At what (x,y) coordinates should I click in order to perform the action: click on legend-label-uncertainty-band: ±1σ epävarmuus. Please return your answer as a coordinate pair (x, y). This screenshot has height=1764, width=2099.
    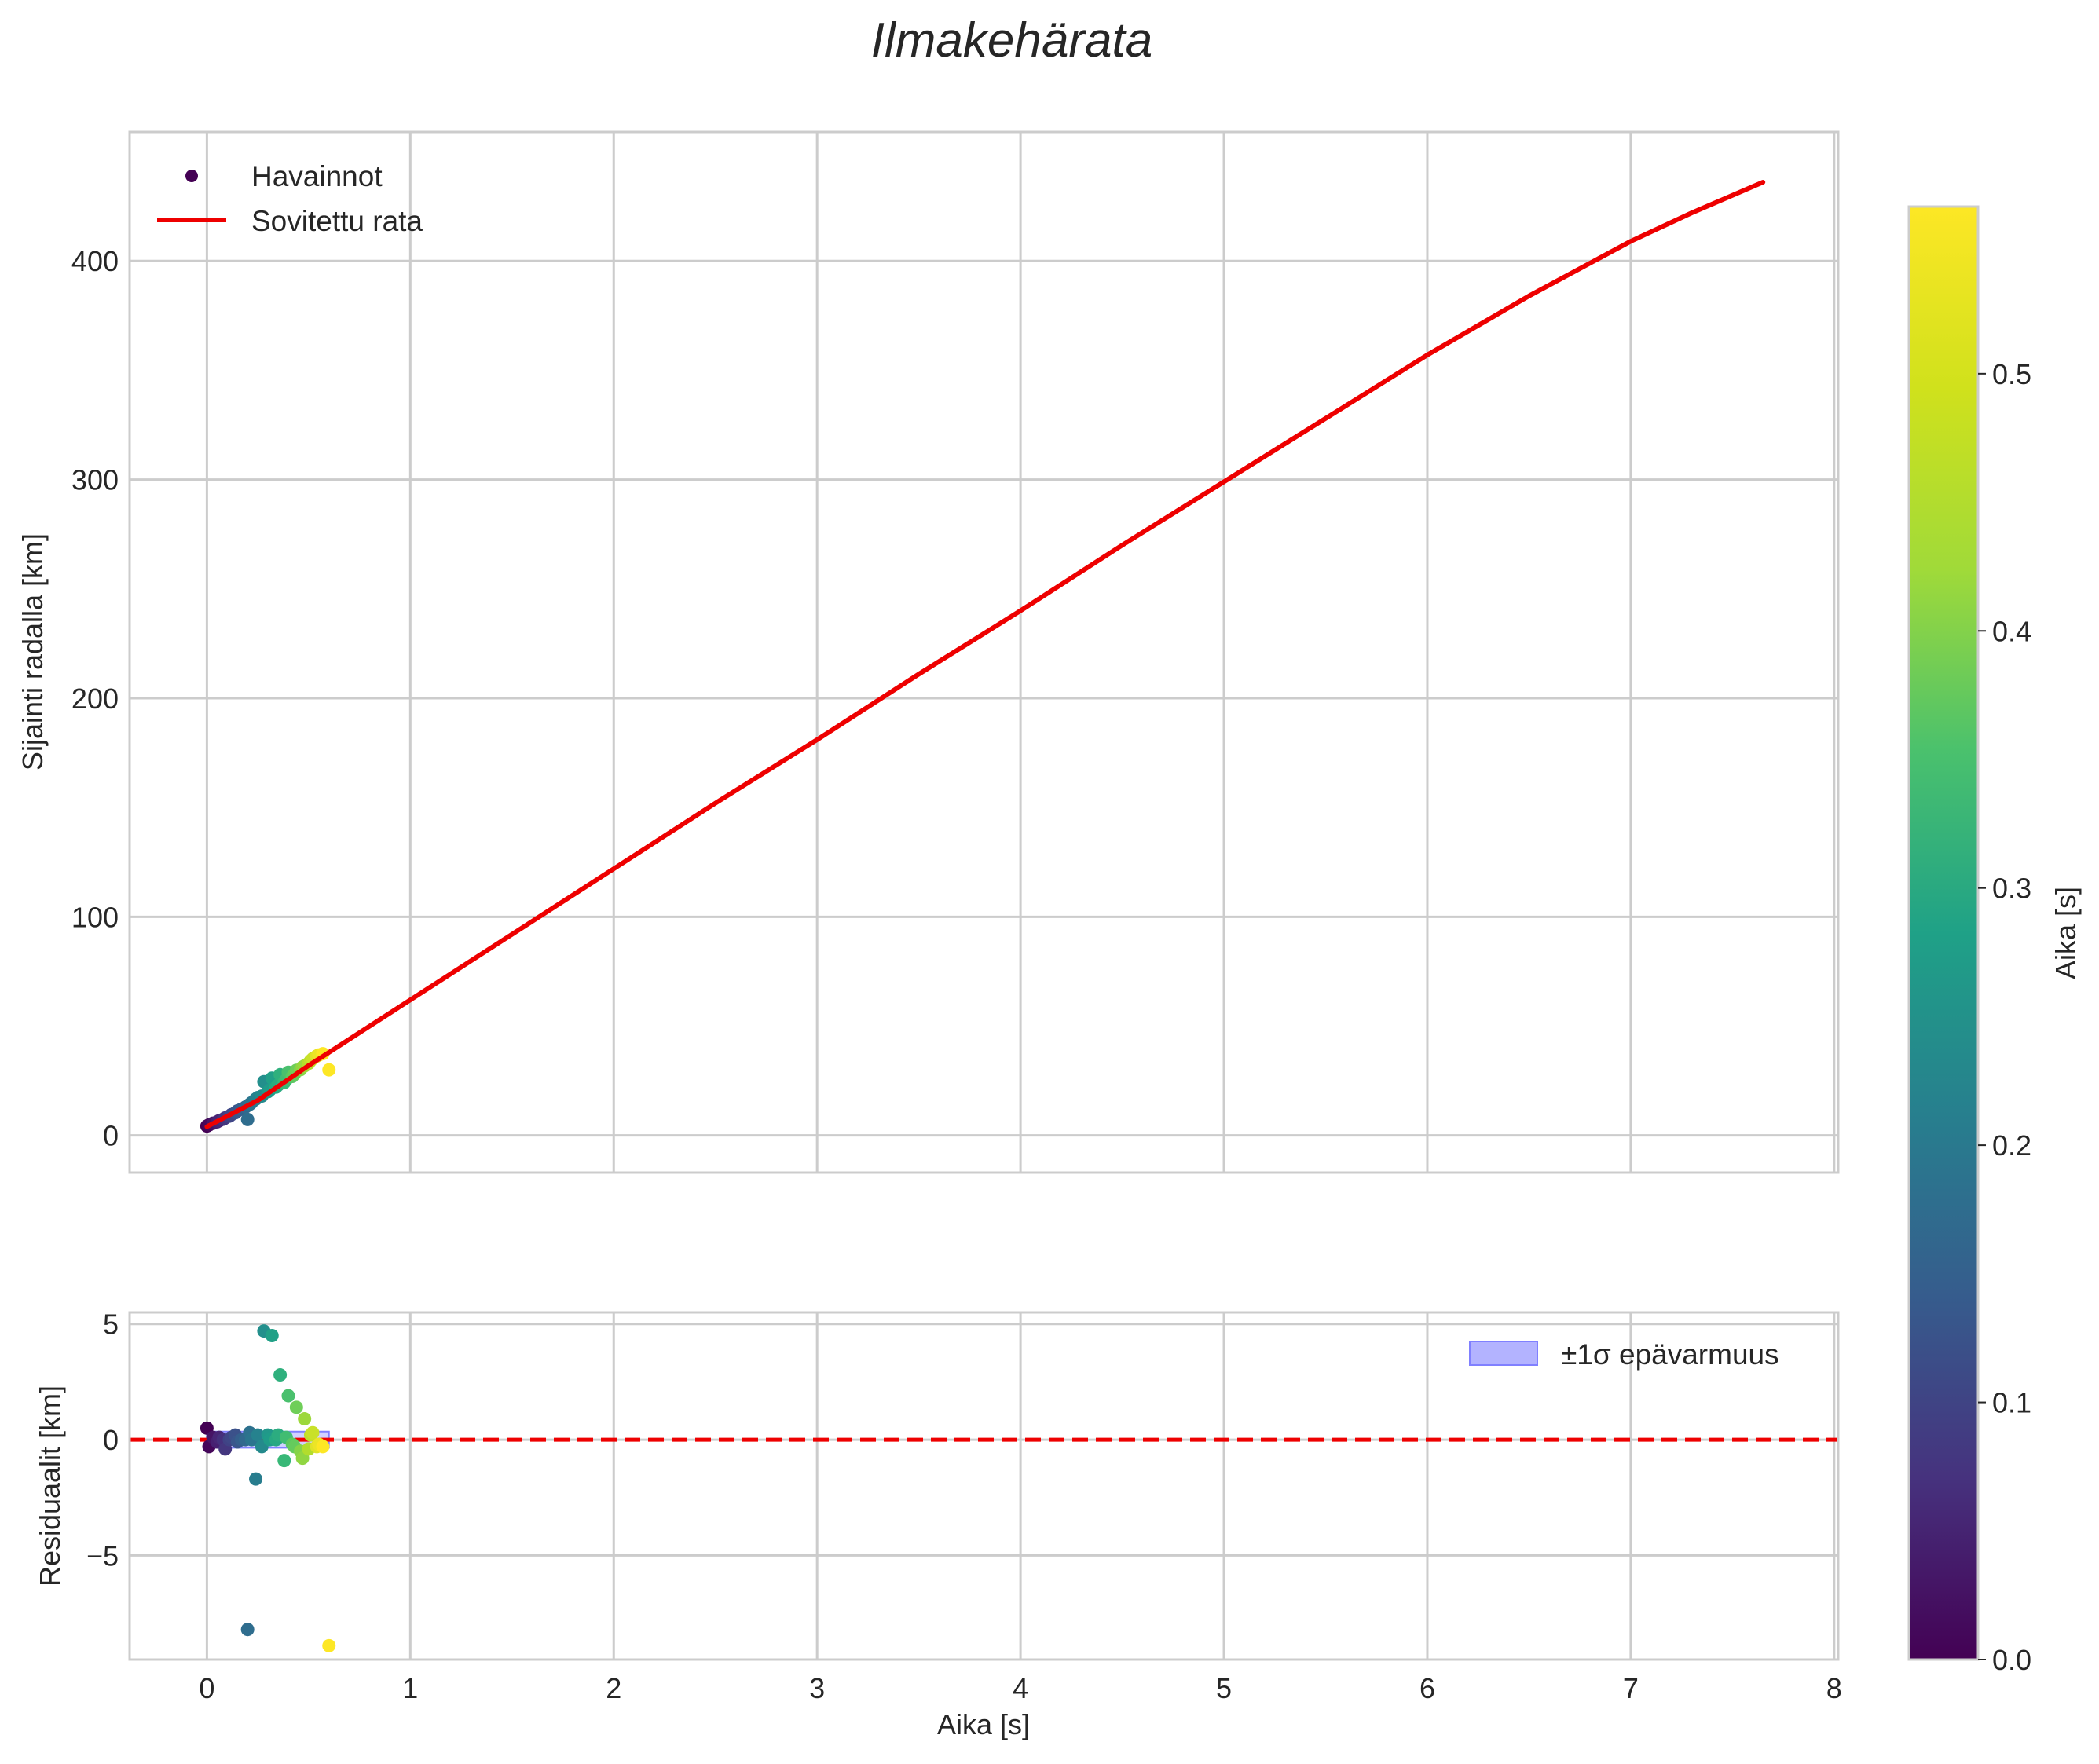
    Looking at the image, I should click on (1670, 1354).